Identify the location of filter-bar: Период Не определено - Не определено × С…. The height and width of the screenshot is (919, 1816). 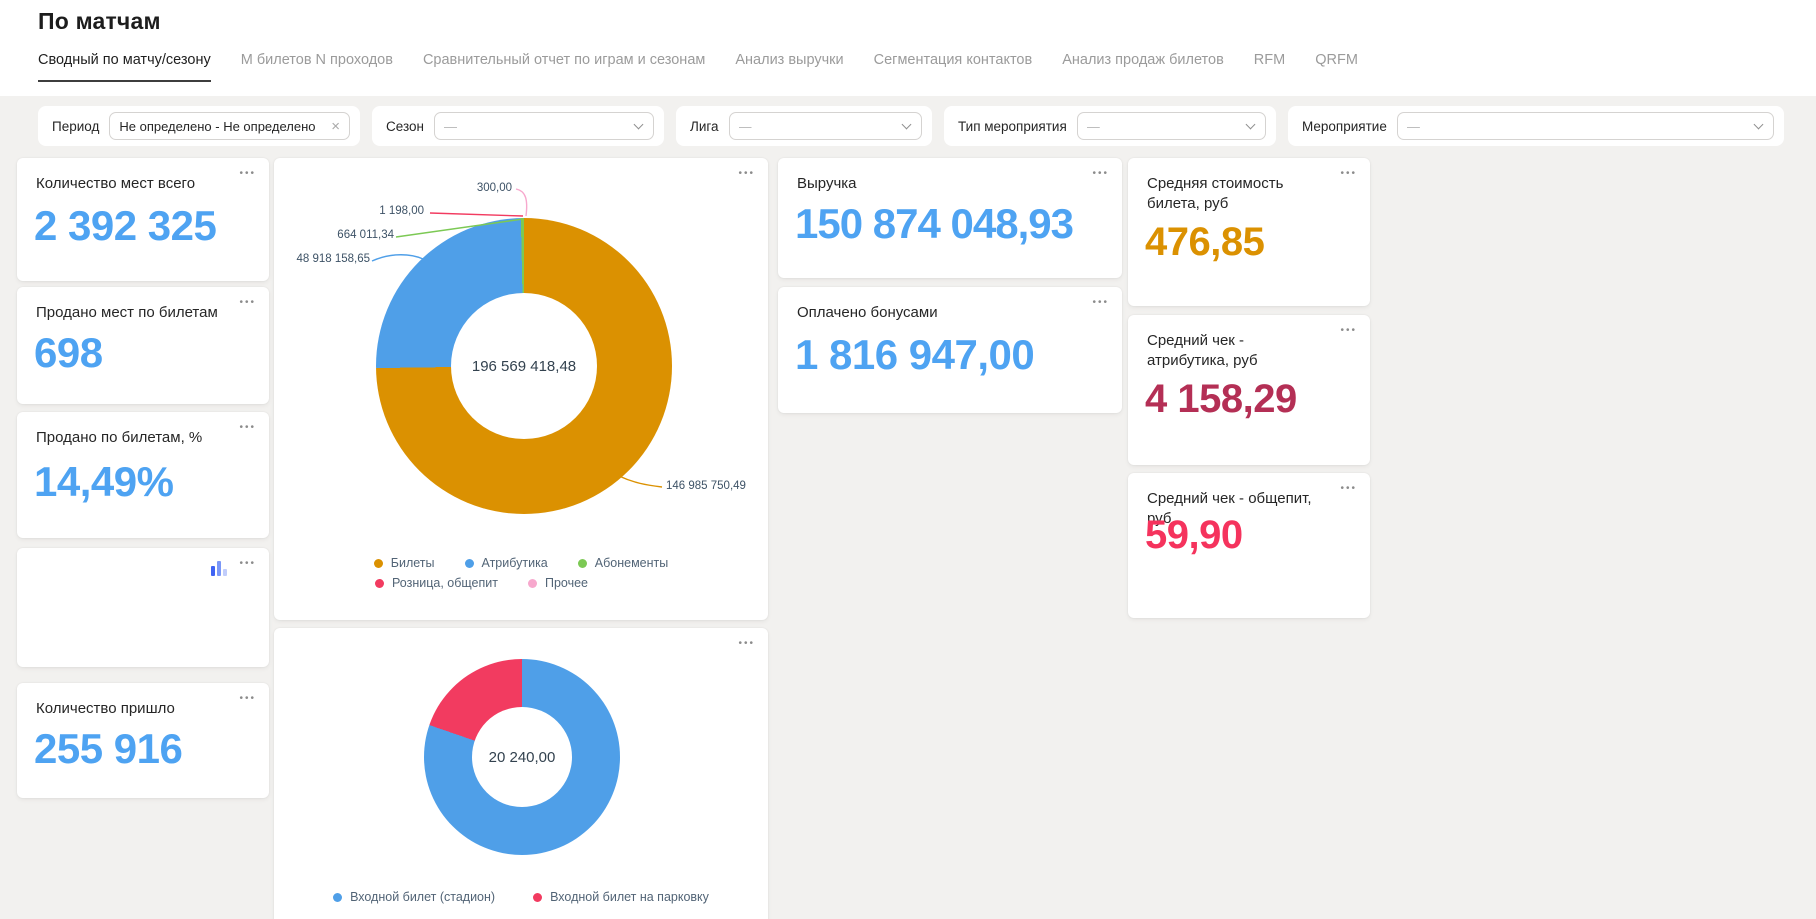
(911, 126).